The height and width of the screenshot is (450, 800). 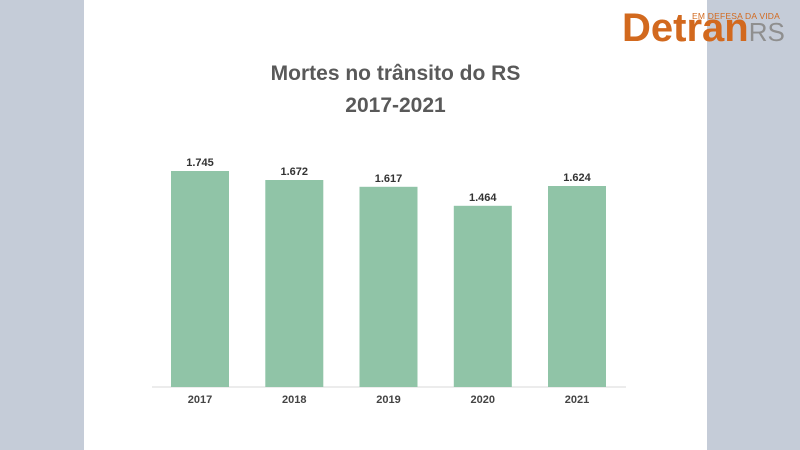 I want to click on x-tick-label-2018: 2018, so click(x=294, y=400).